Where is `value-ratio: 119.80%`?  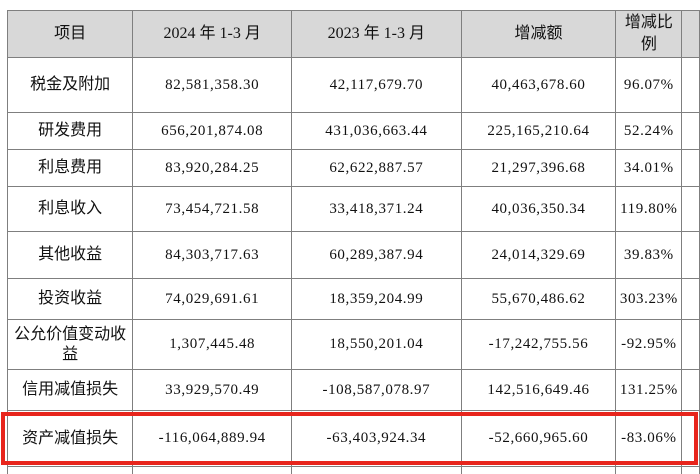 value-ratio: 119.80% is located at coordinates (649, 209).